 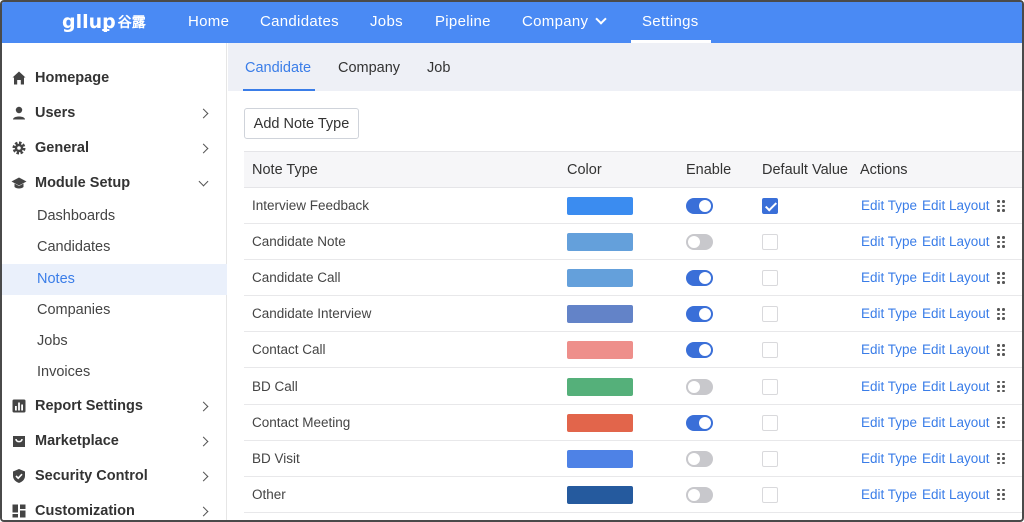 I want to click on home-icon, so click(x=19, y=78).